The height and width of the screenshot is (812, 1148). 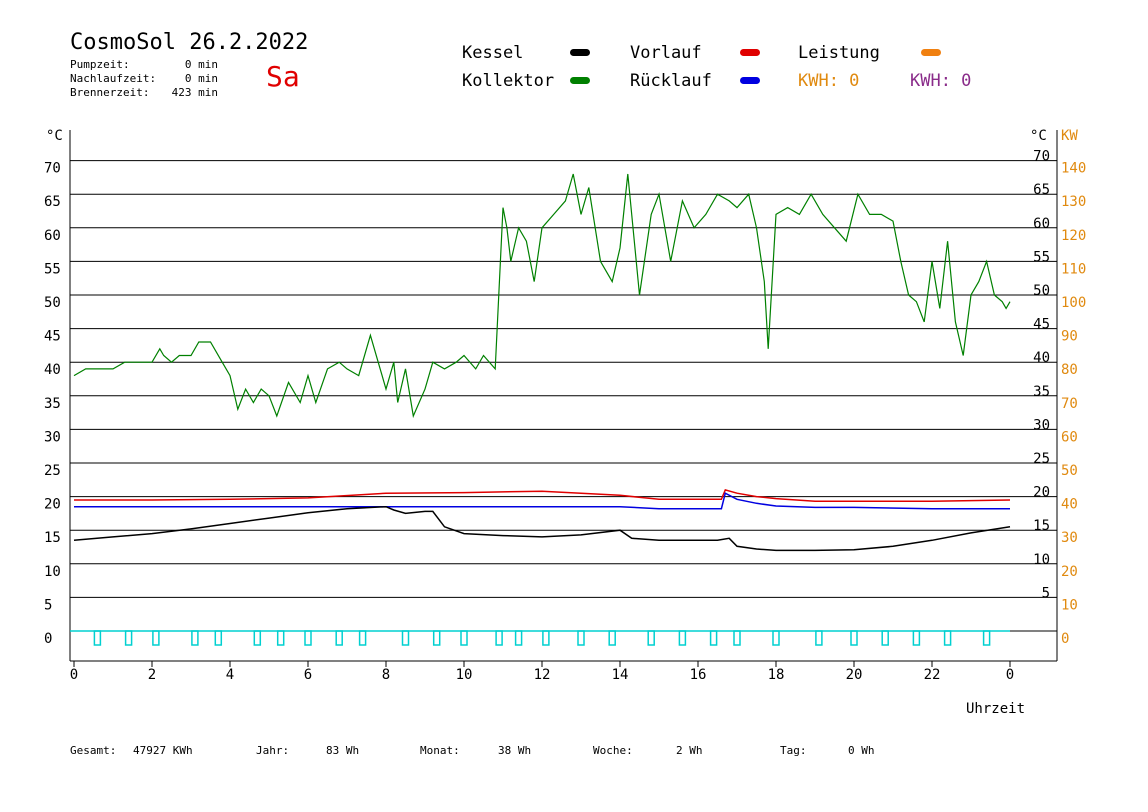 I want to click on footer-tag-label: Tag:, so click(x=793, y=750).